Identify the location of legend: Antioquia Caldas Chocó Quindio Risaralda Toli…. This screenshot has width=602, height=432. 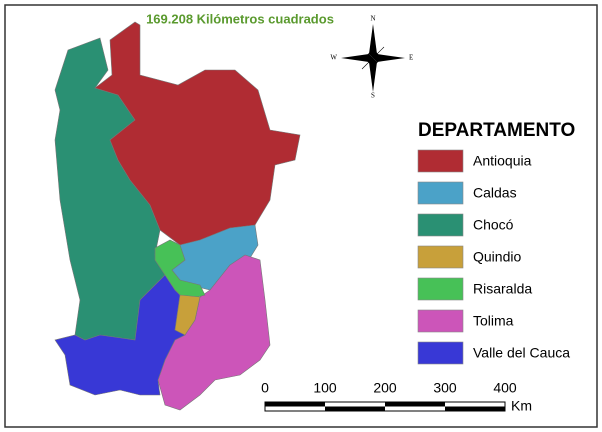
(493, 257).